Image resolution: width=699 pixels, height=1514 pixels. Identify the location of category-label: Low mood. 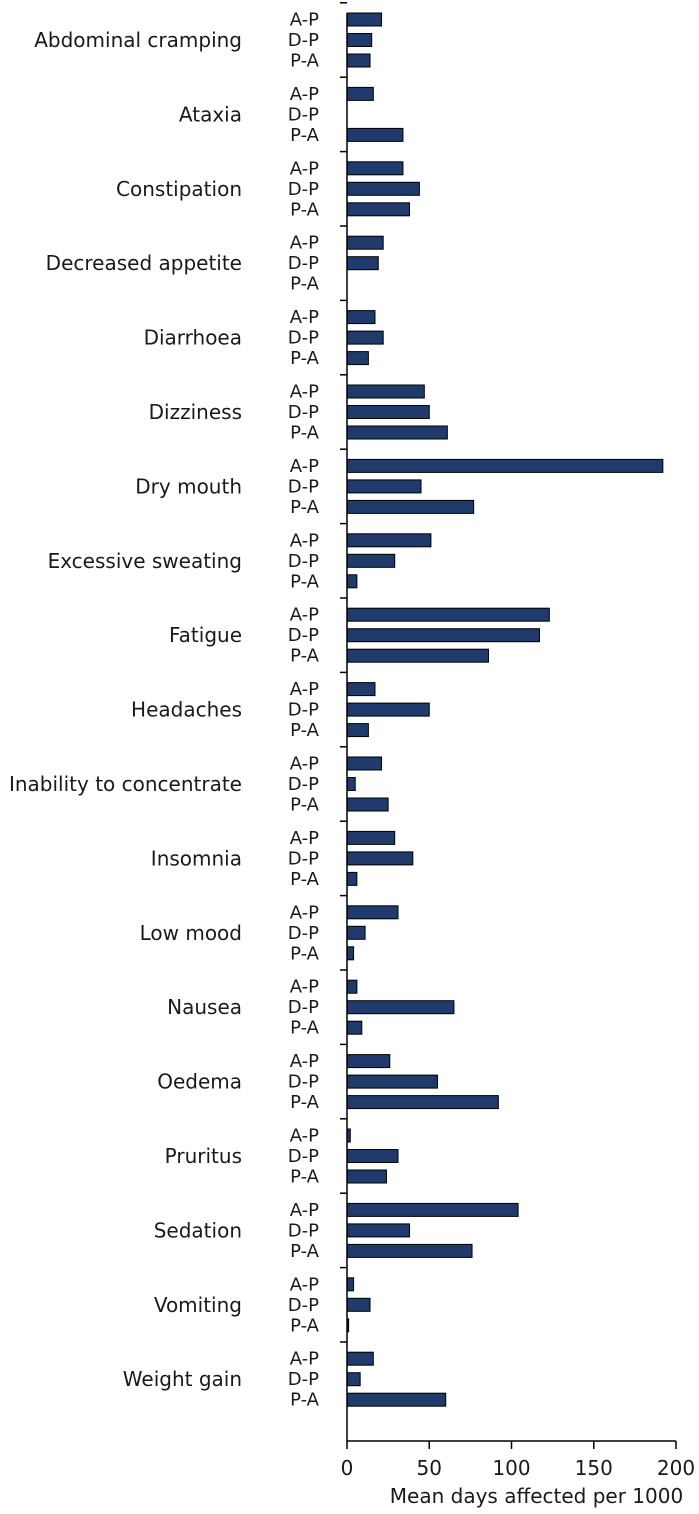
(191, 933).